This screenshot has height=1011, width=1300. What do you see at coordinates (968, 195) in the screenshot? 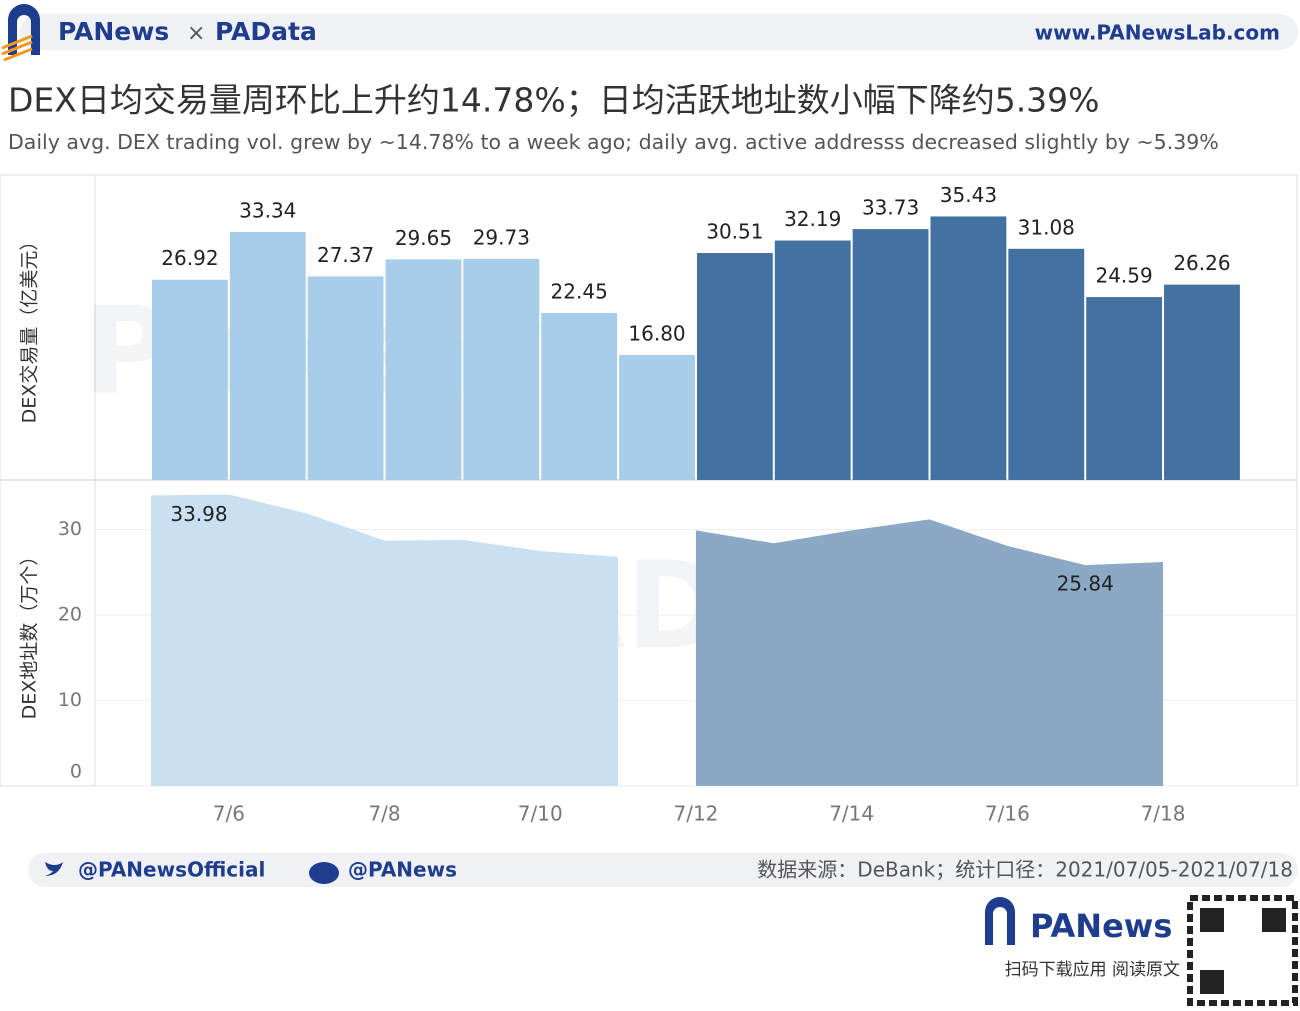
I see `value-label: 35.43` at bounding box center [968, 195].